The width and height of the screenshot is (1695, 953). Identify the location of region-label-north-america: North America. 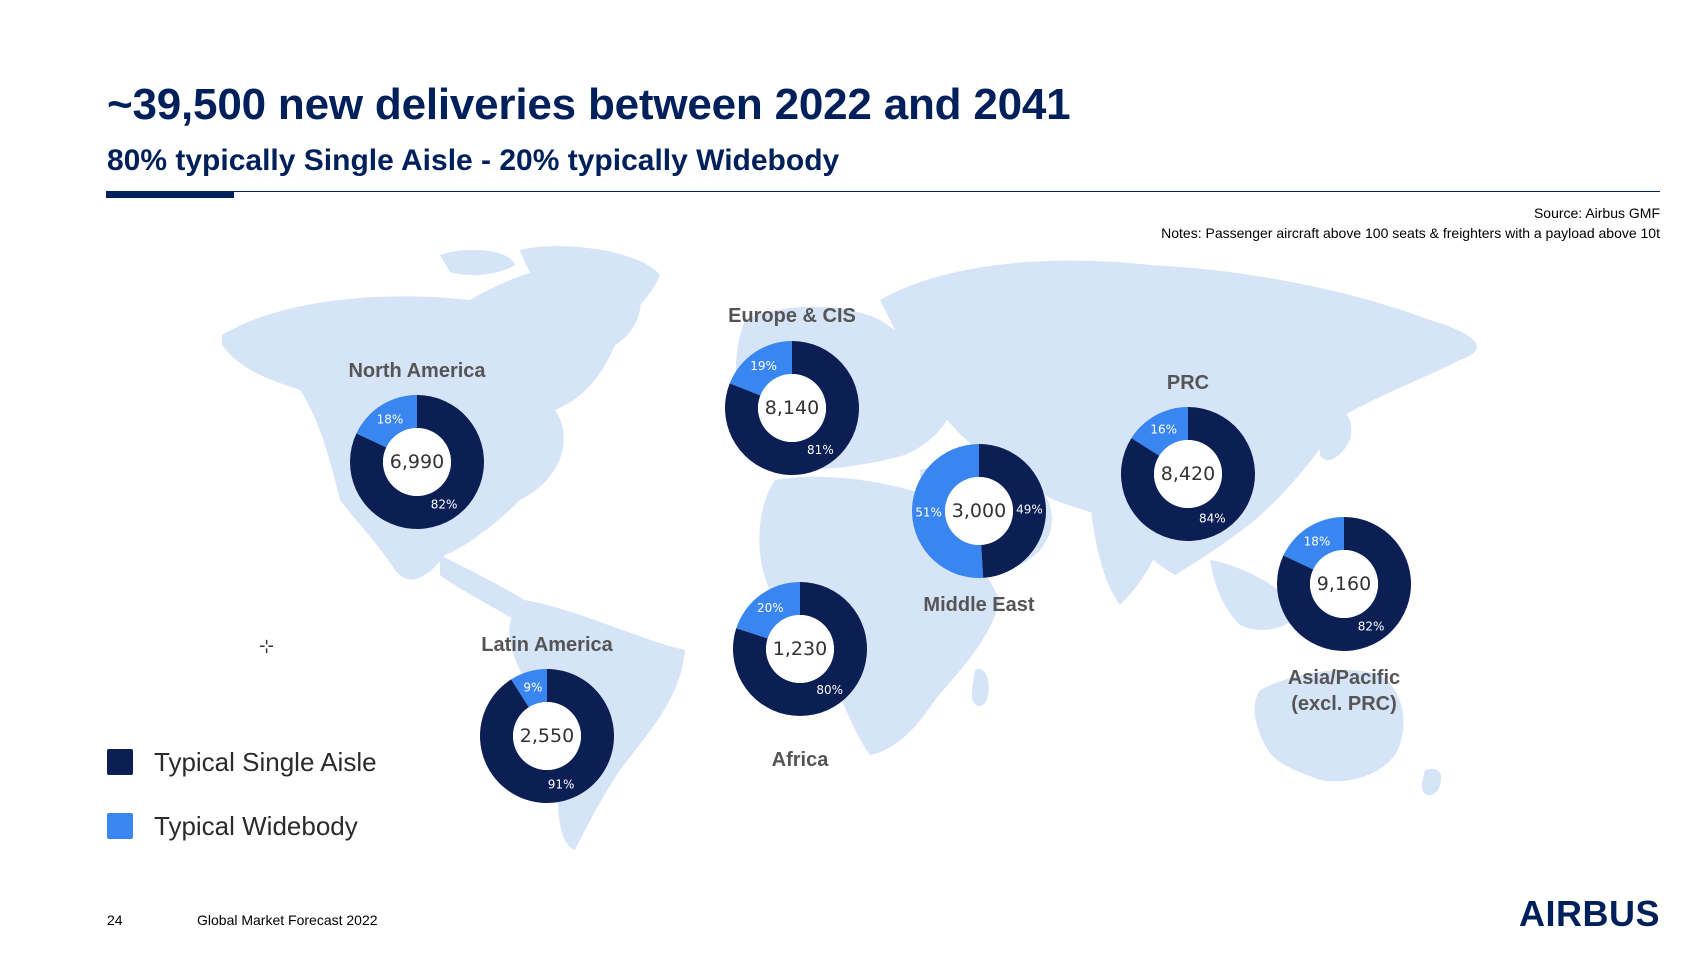
(417, 371).